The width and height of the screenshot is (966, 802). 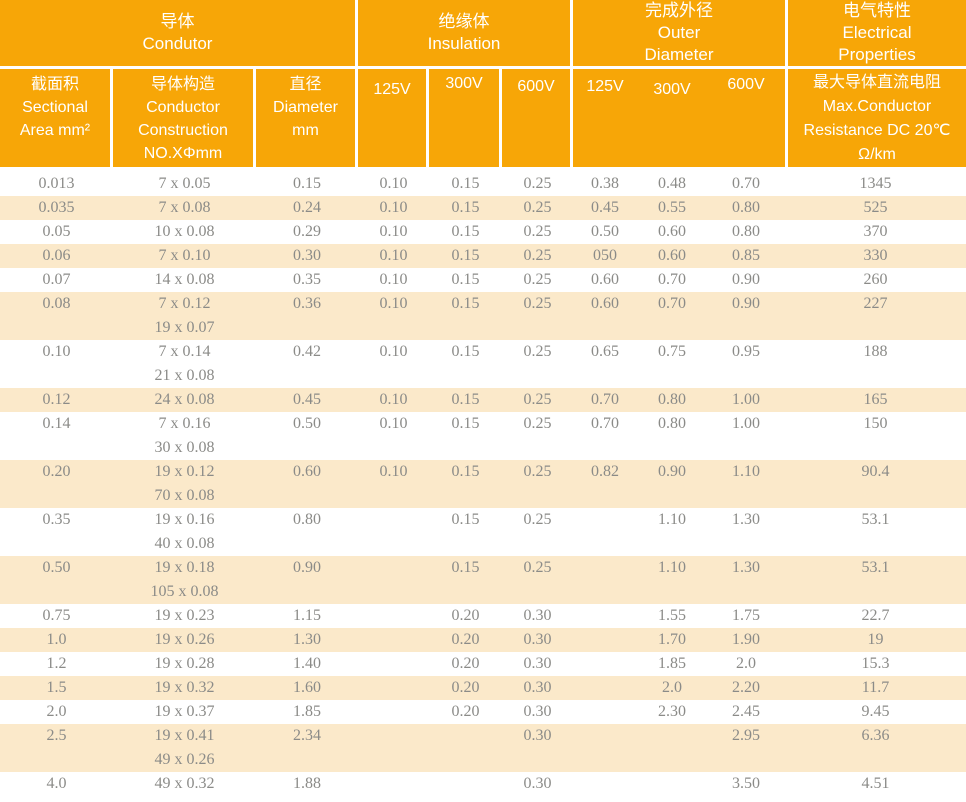 I want to click on cell-resistance: 15.3, so click(x=875, y=663).